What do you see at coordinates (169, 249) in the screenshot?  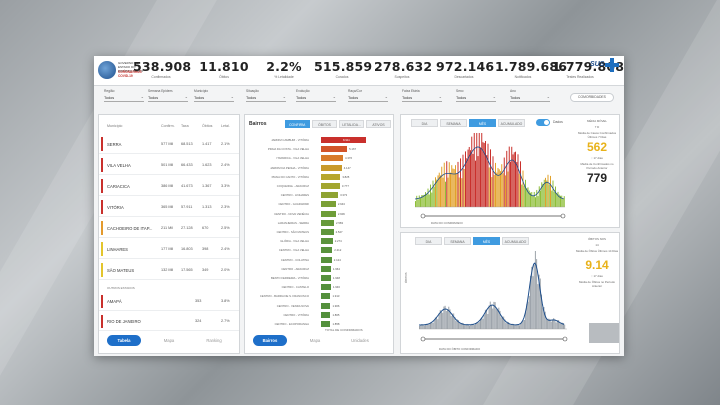 I see `table-row: LINHARES 177 Mil 16.803 398 2.4%` at bounding box center [169, 249].